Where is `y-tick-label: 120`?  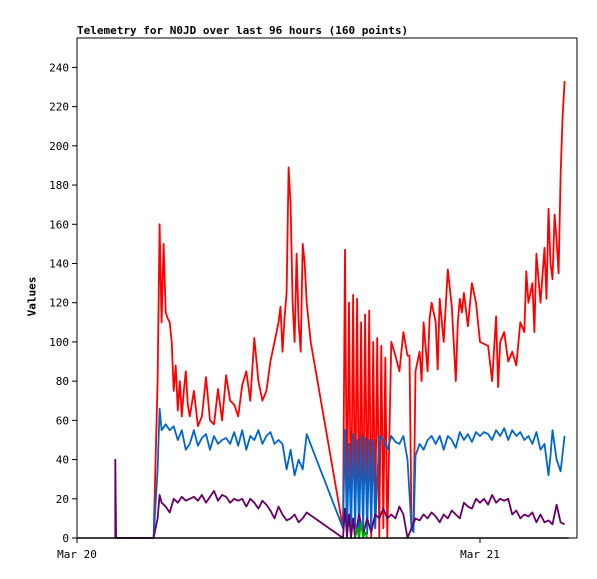
y-tick-label: 120 is located at coordinates (59, 303).